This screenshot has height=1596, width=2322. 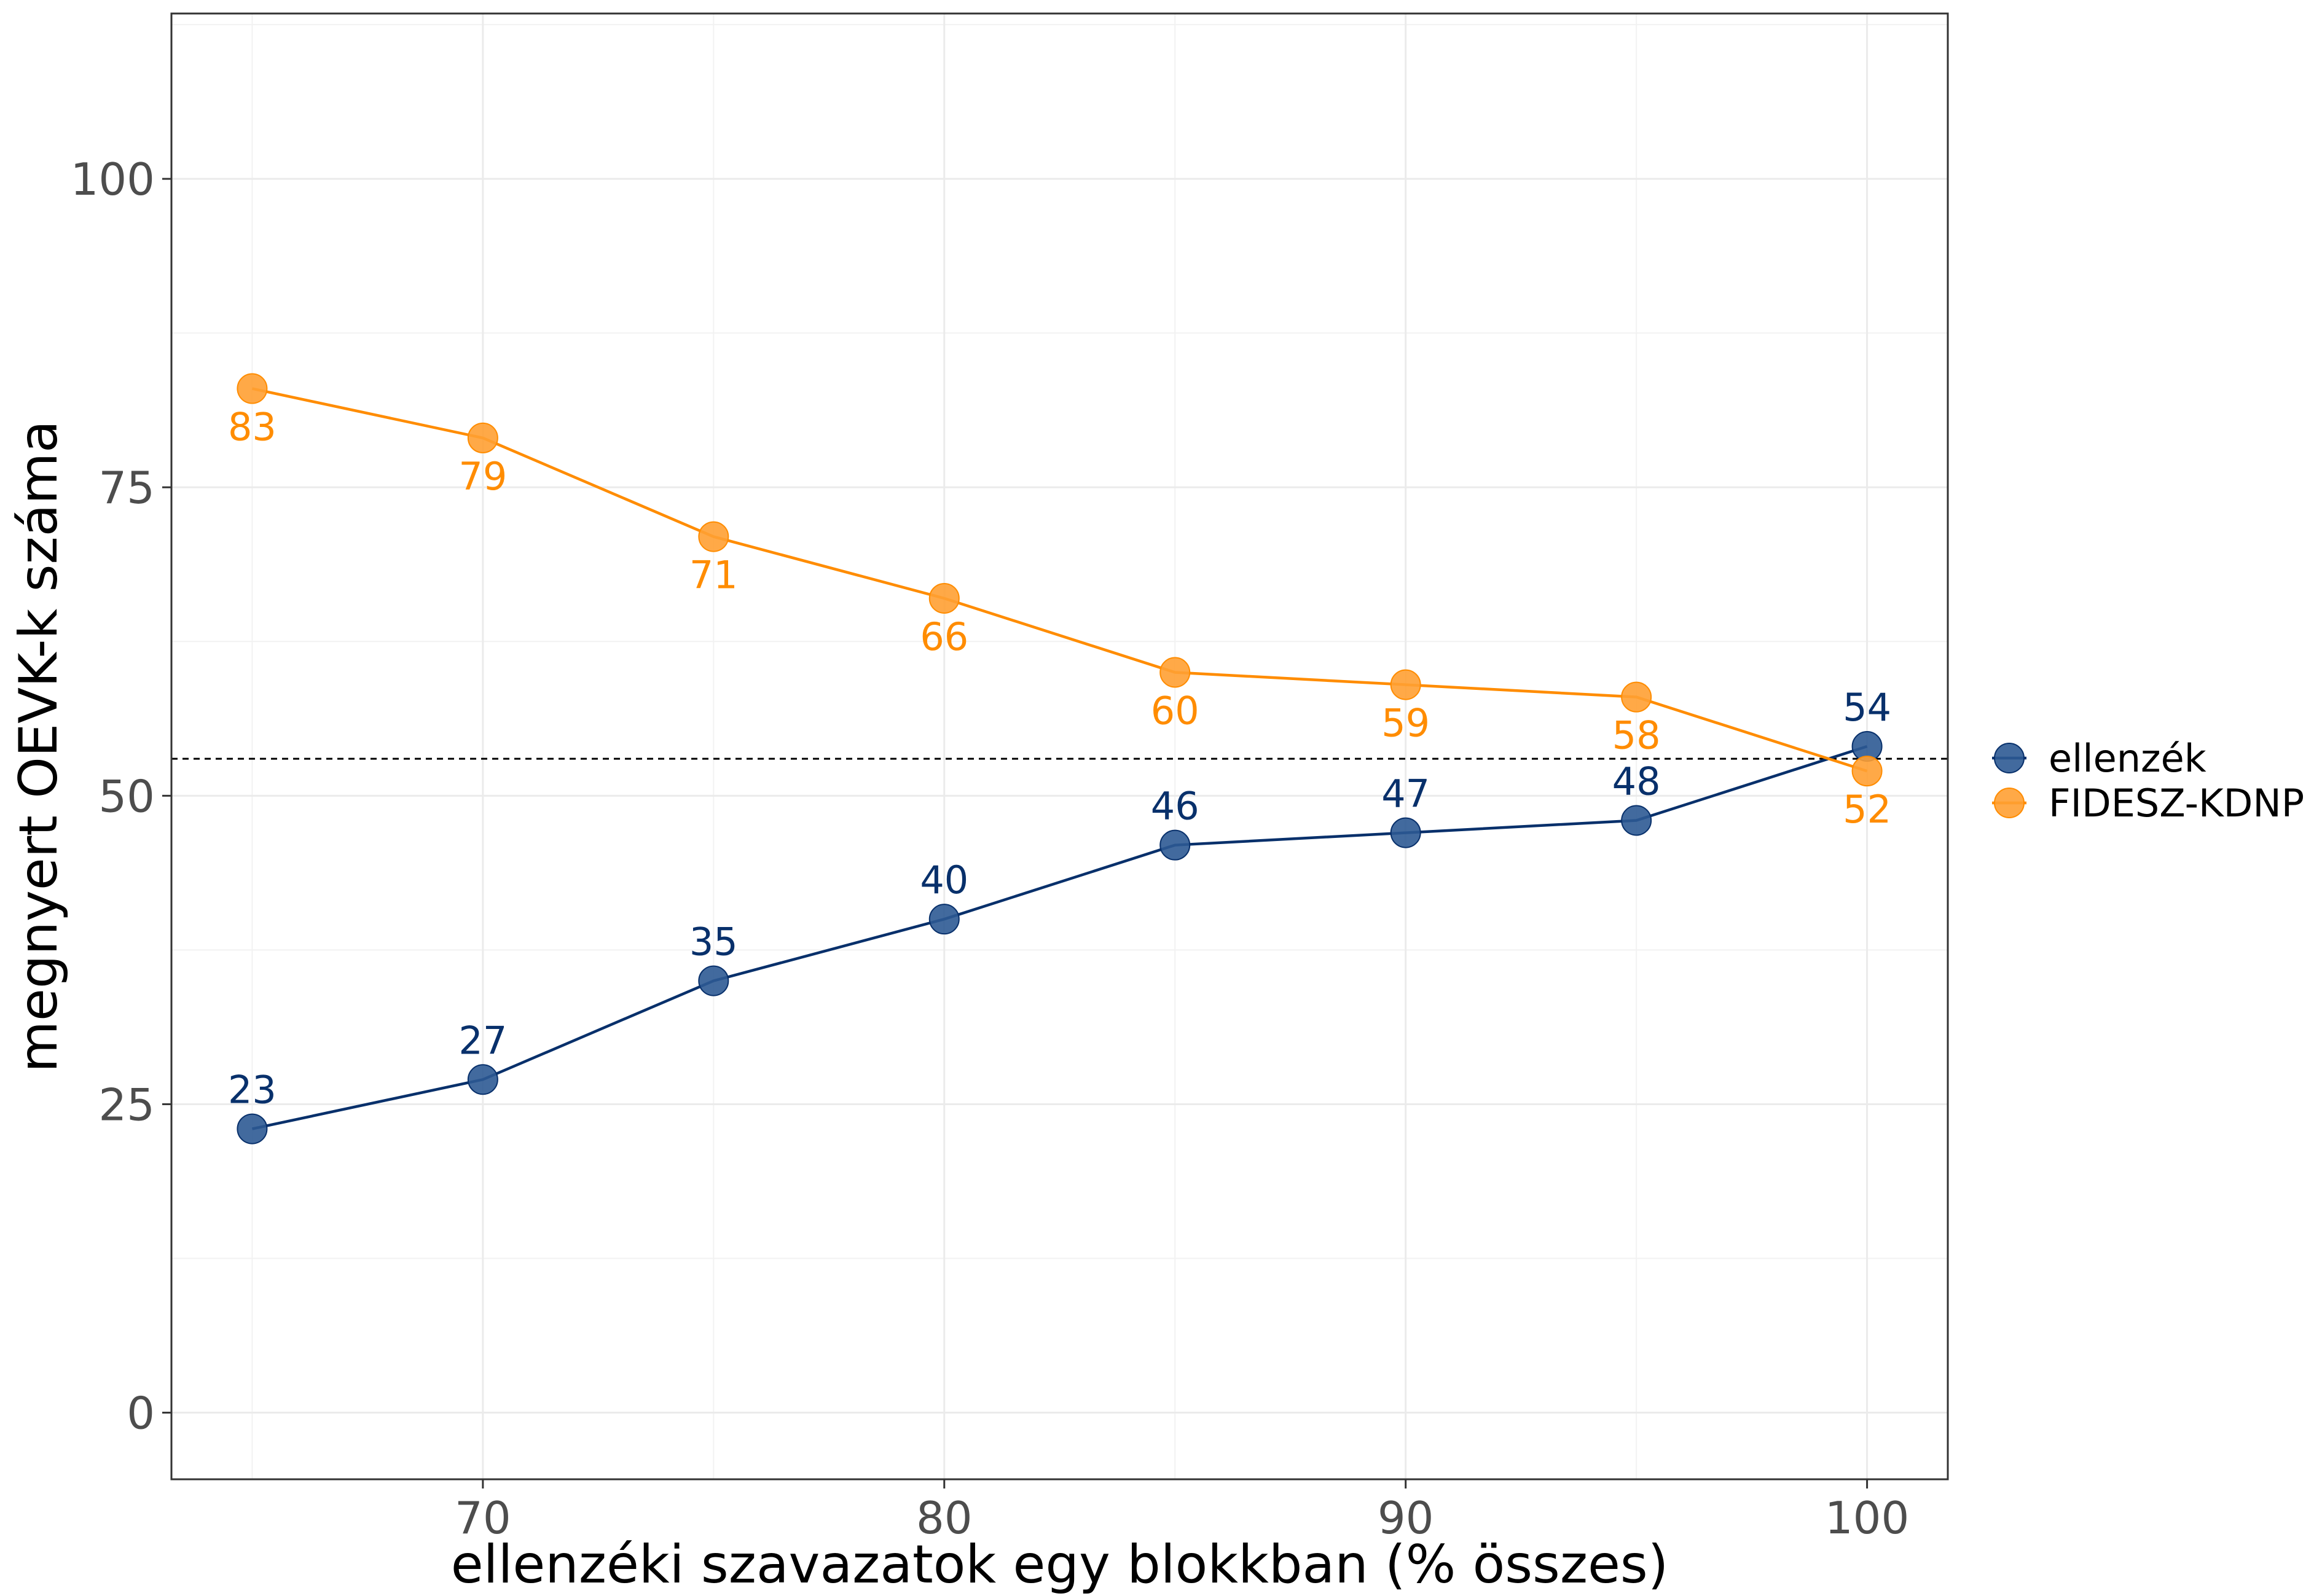 I want to click on y-axis-tick-labels: 0 25 50 75 100, so click(x=113, y=796).